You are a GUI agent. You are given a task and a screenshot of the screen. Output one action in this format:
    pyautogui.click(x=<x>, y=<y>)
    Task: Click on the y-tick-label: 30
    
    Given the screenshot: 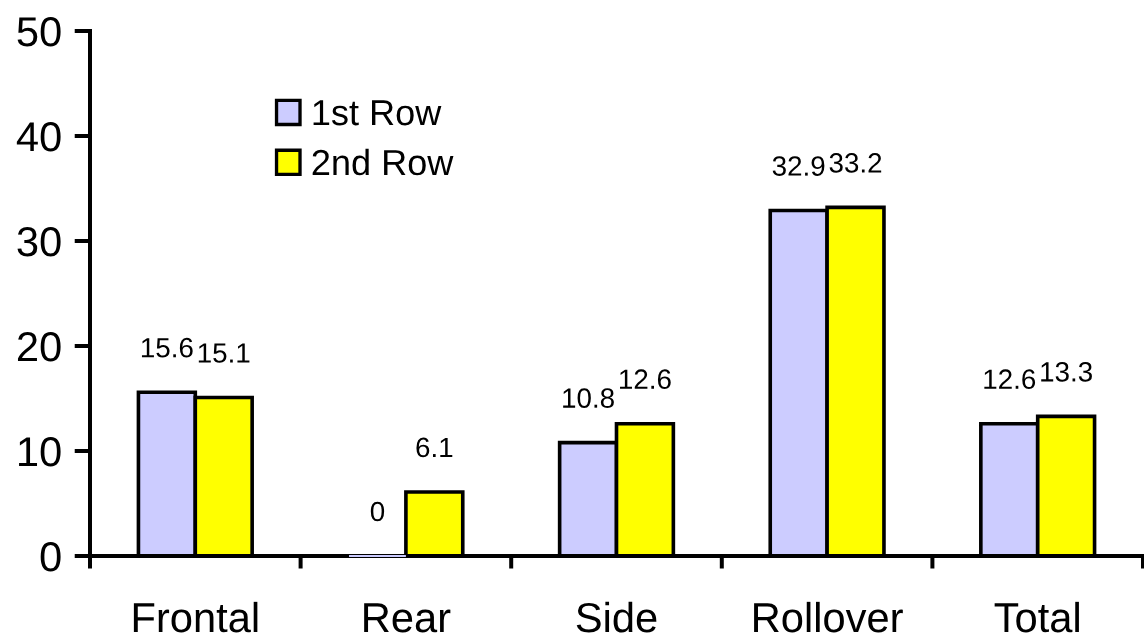 What is the action you would take?
    pyautogui.click(x=39, y=242)
    